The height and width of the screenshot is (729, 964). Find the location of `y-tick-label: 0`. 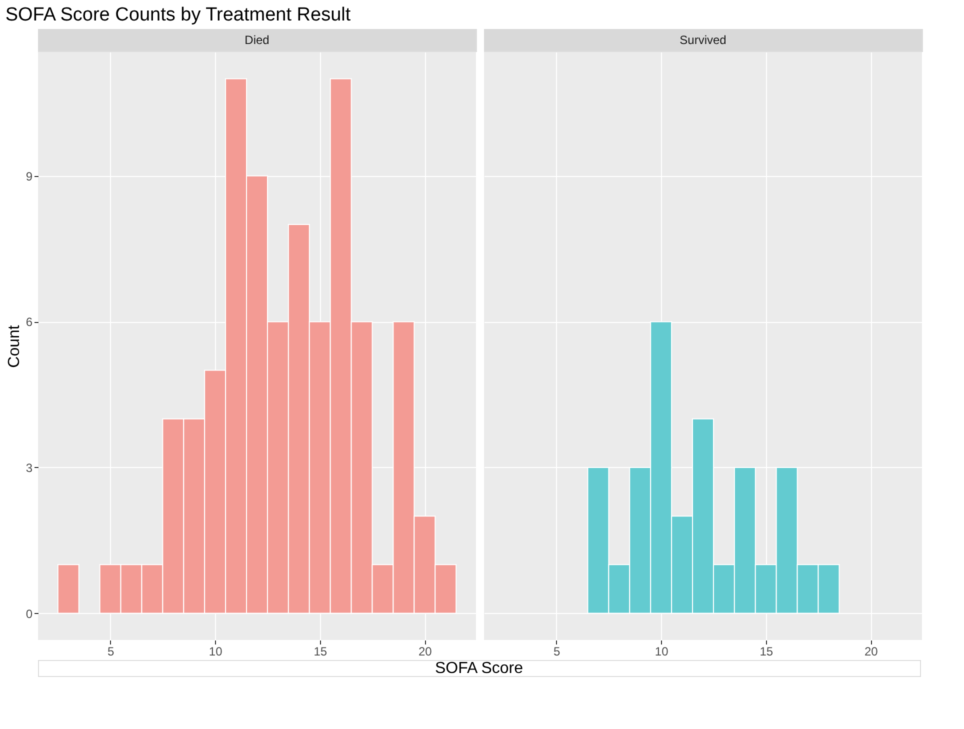

y-tick-label: 0 is located at coordinates (29, 613).